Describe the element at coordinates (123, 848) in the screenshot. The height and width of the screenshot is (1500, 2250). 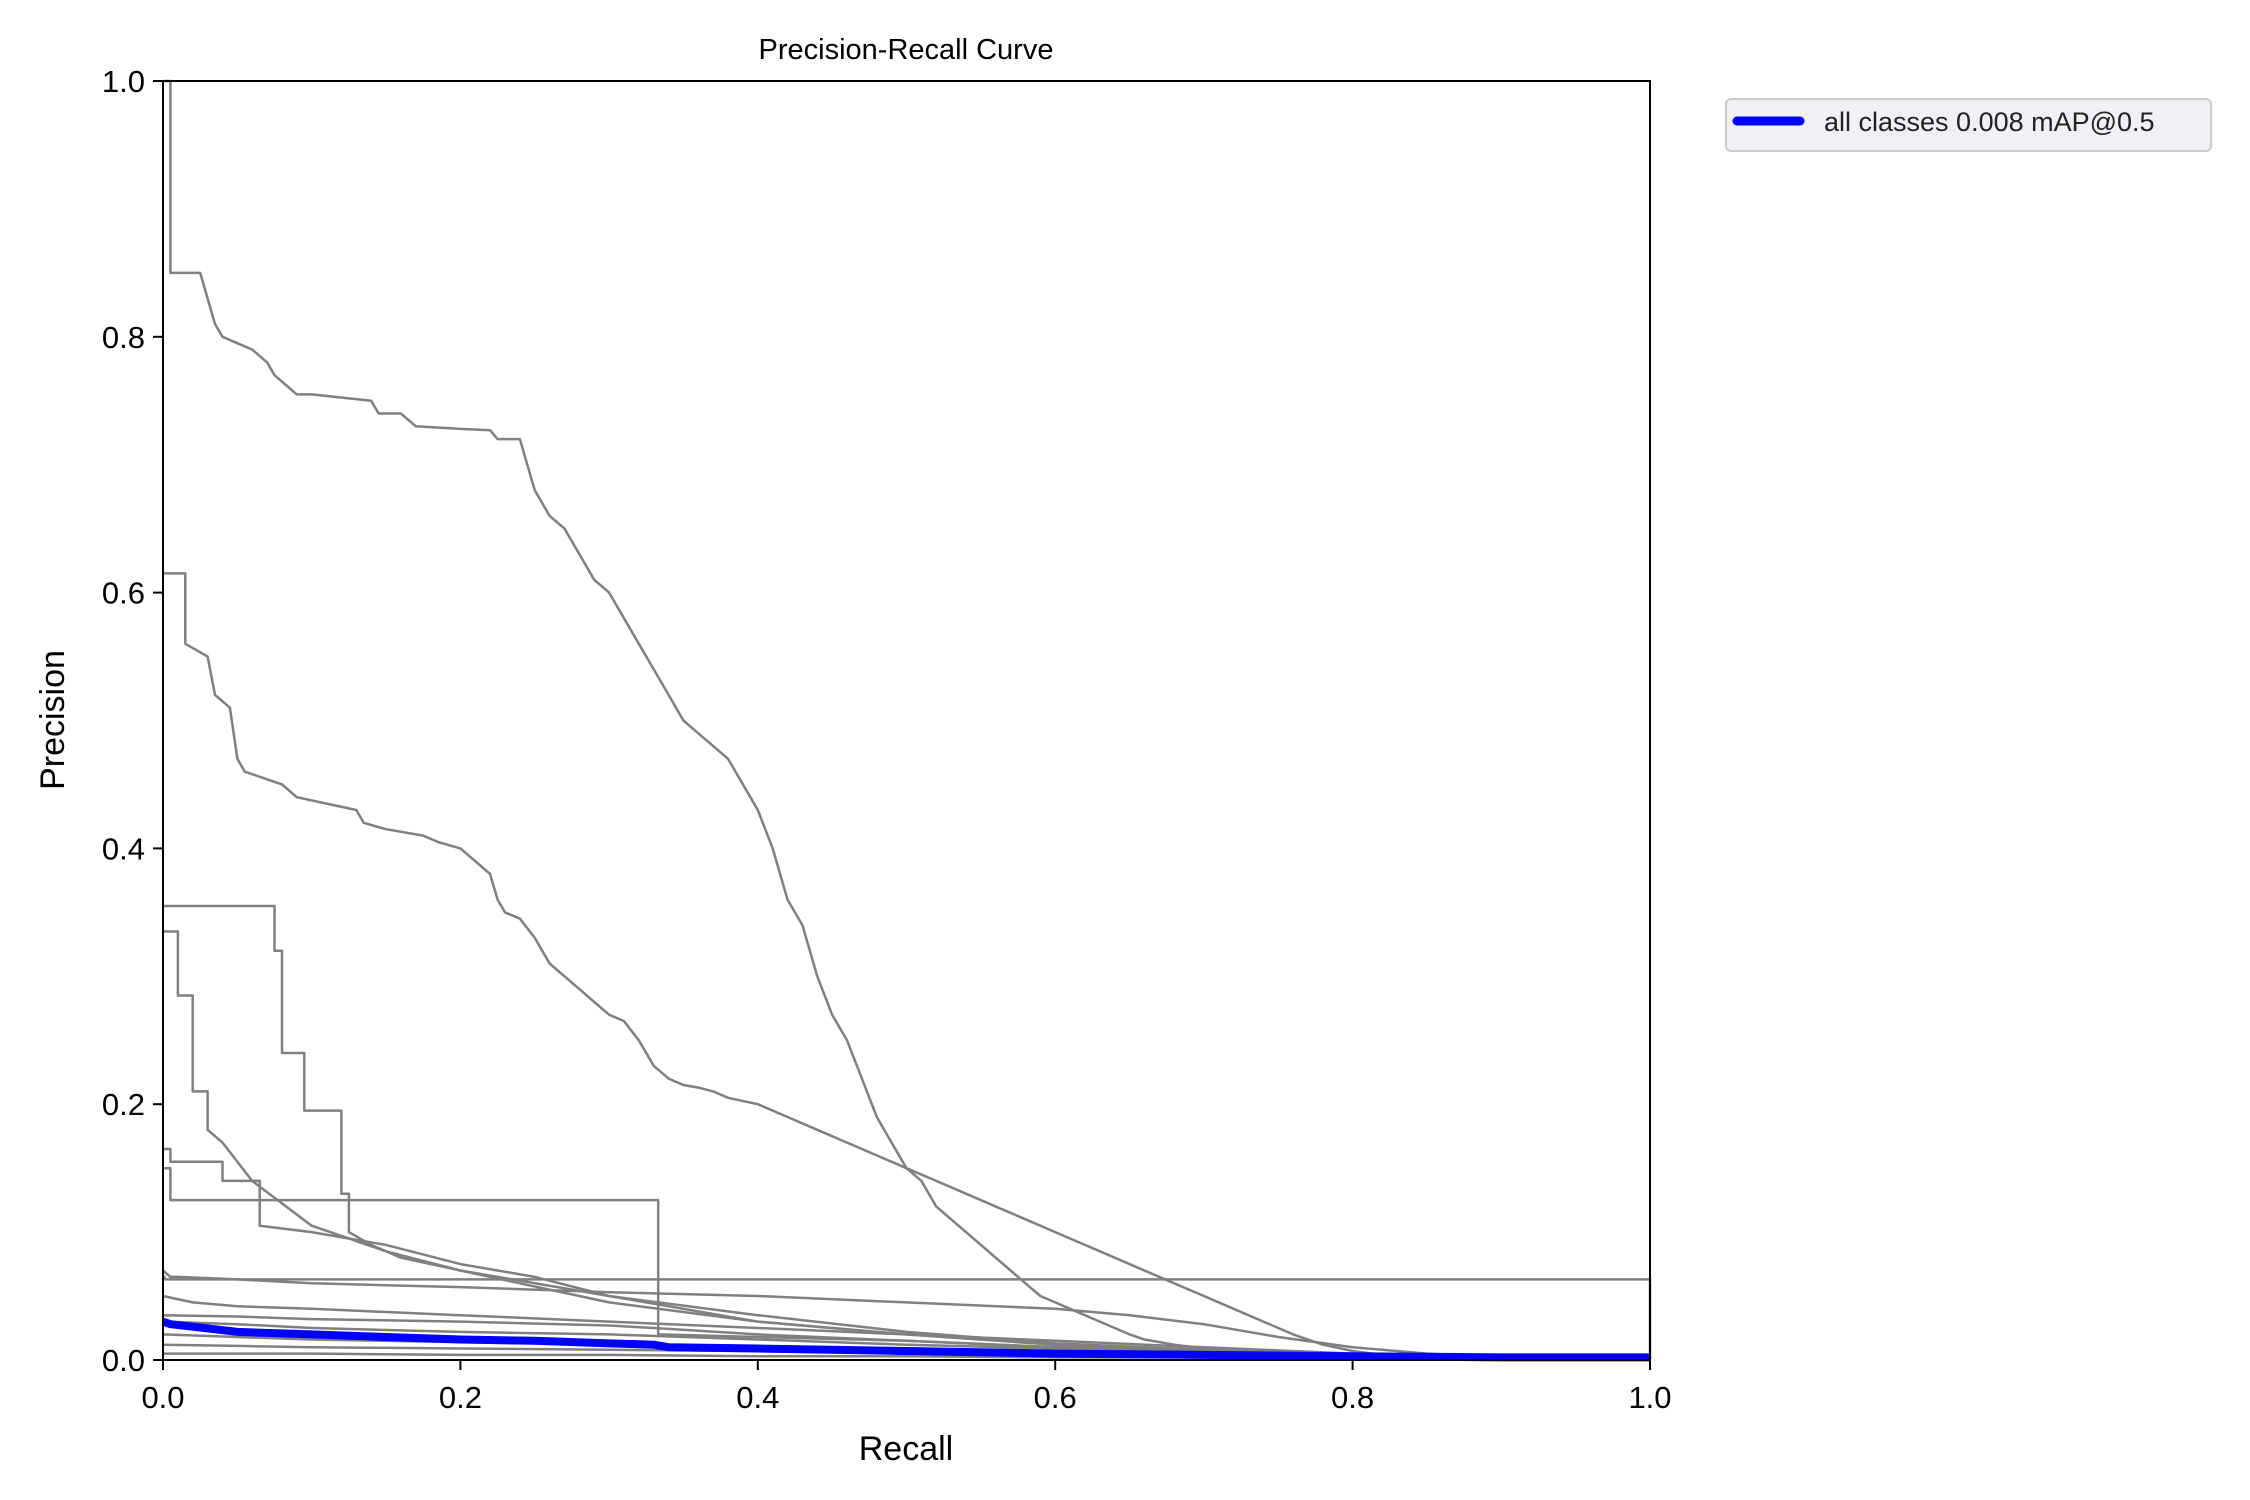
I see `y-tick-label: 0.4` at that location.